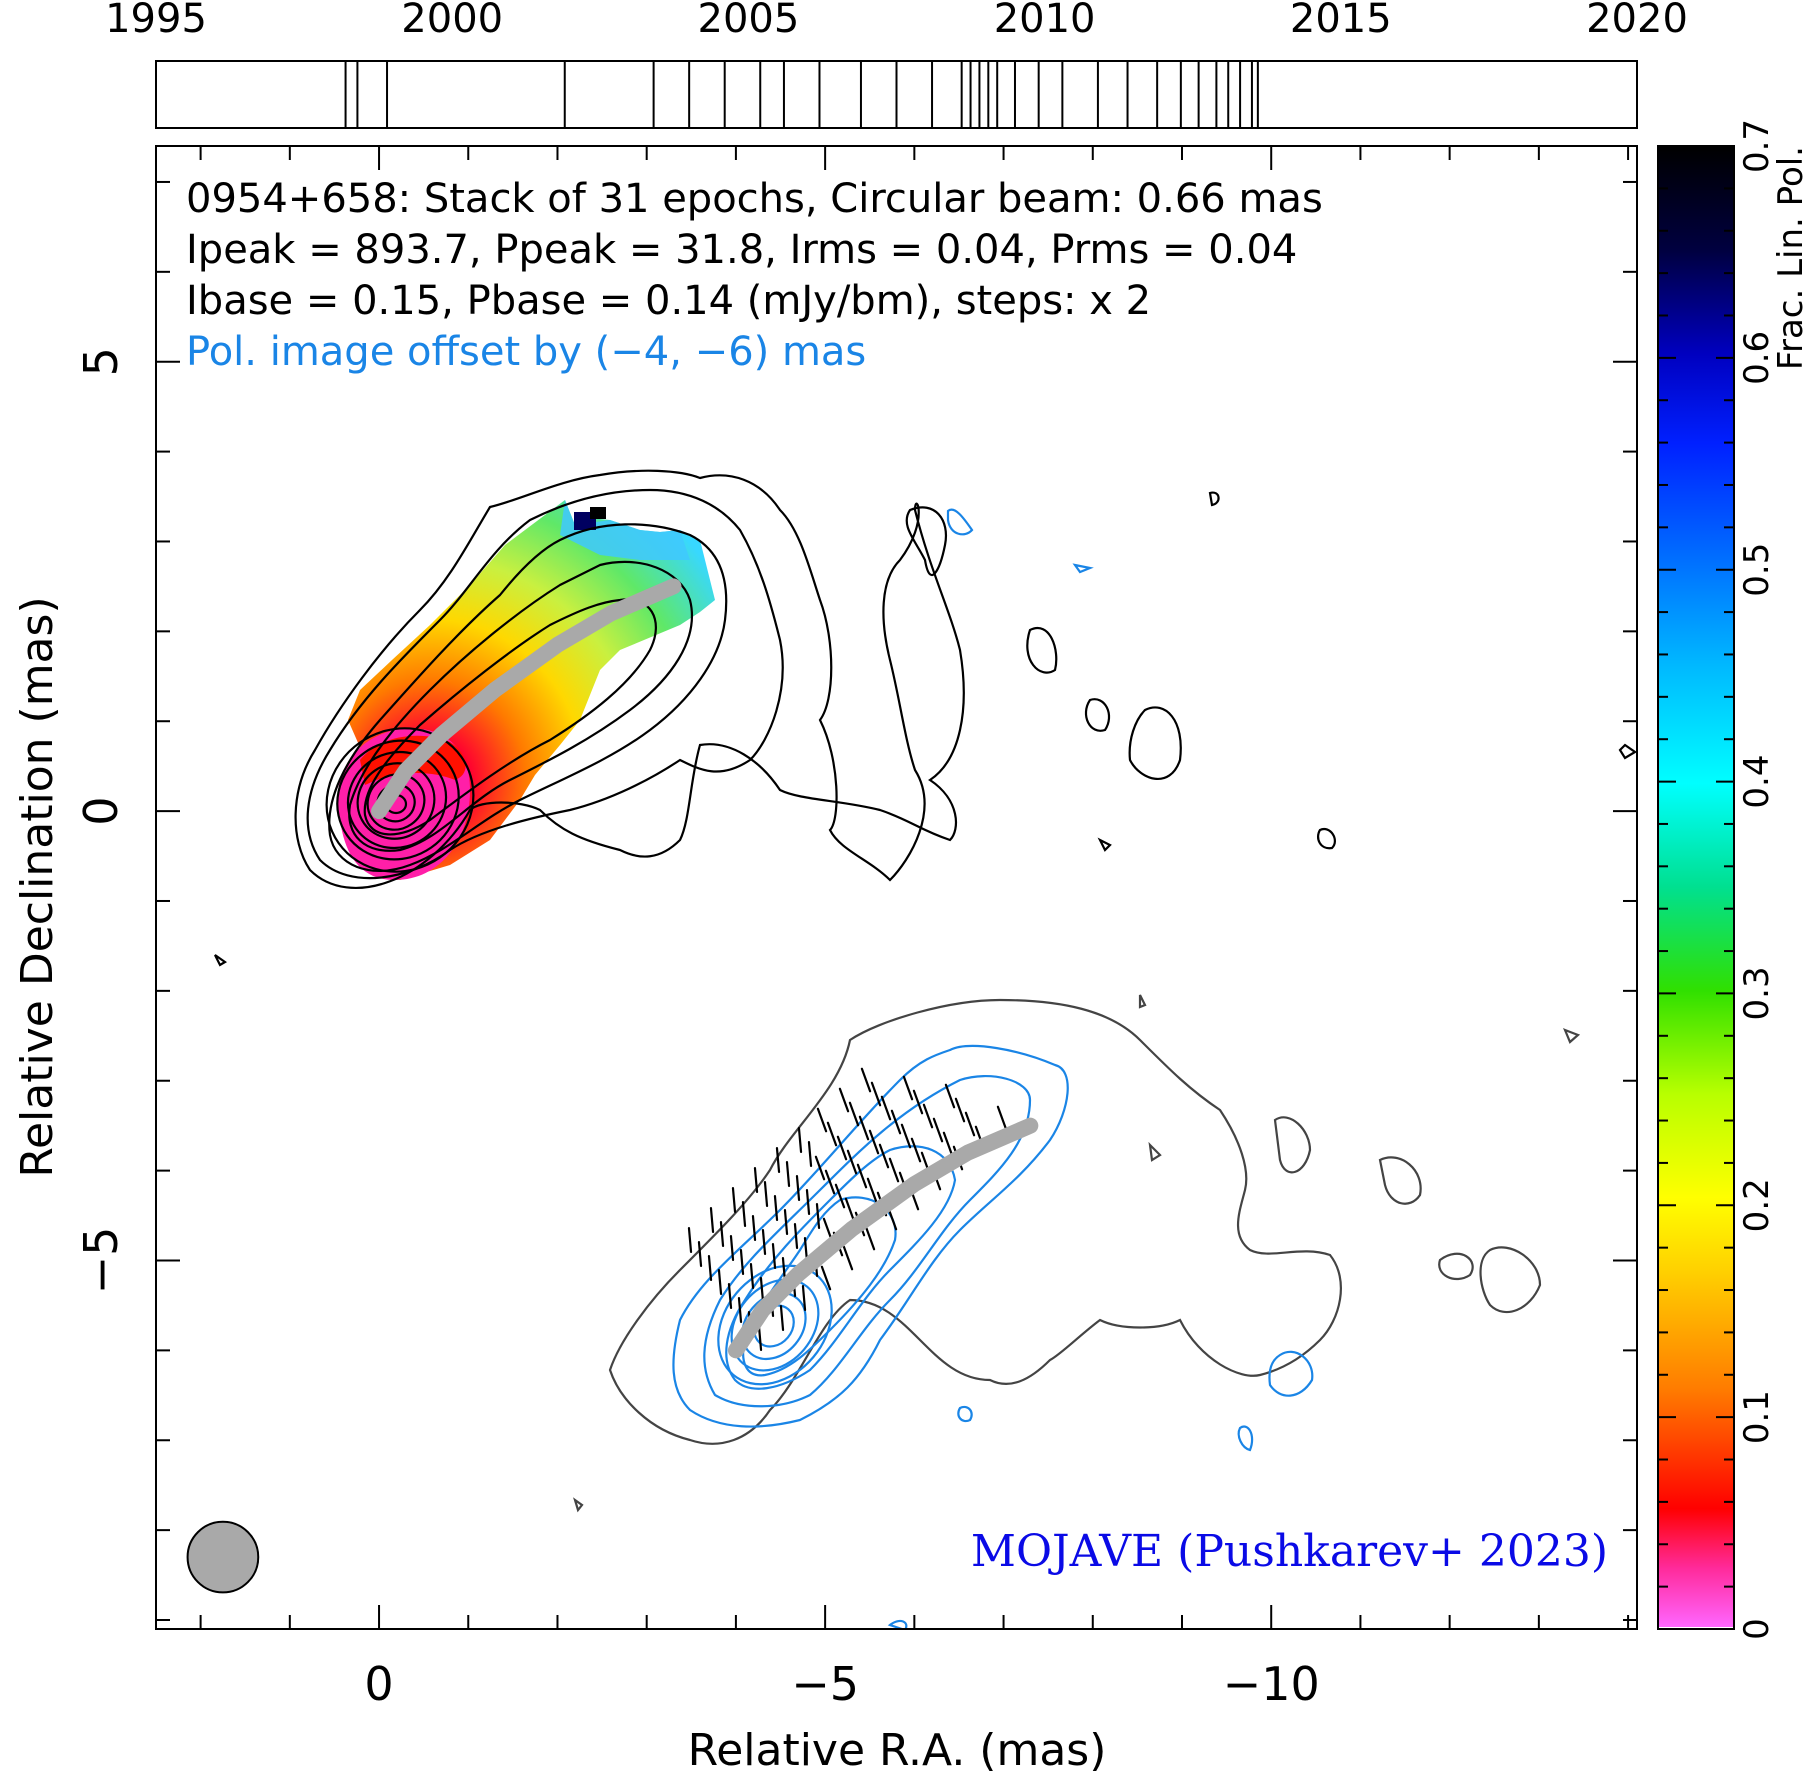 The width and height of the screenshot is (1819, 1778). What do you see at coordinates (825, 1684) in the screenshot?
I see `x-tick-label: −5` at bounding box center [825, 1684].